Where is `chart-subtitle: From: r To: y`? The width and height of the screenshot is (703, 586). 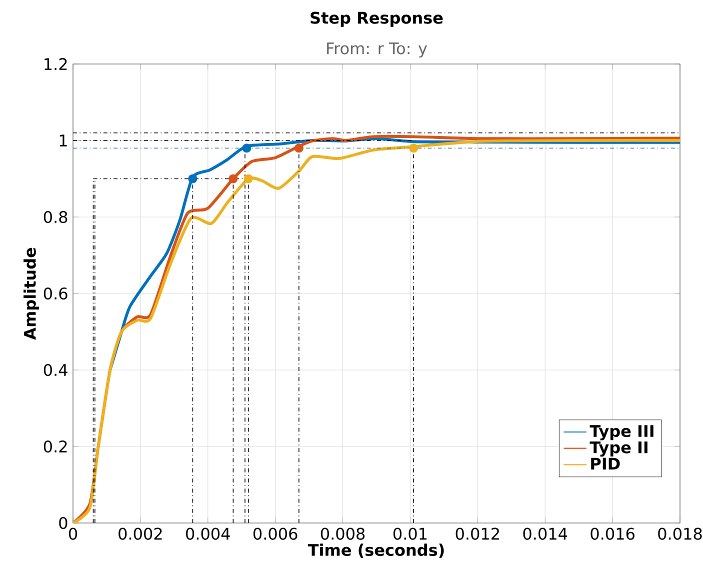 chart-subtitle: From: r To: y is located at coordinates (377, 50).